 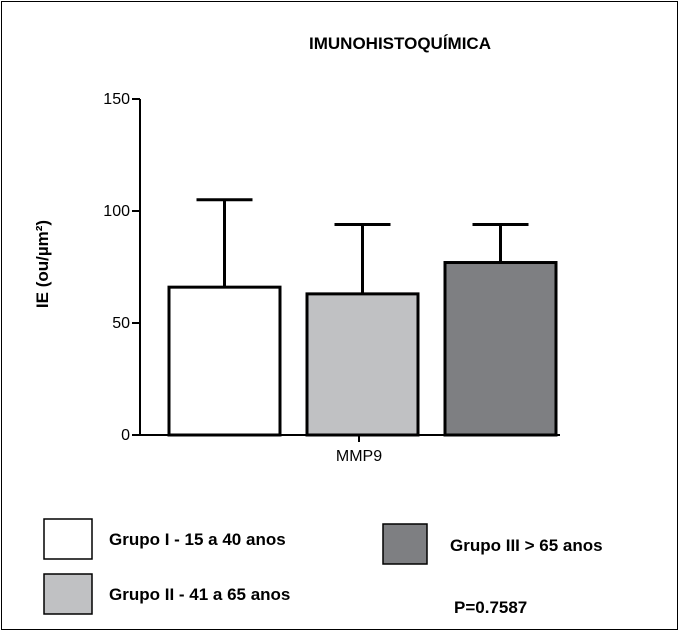 What do you see at coordinates (526, 545) in the screenshot?
I see `legend-label-grupo-iii: Grupo III > 65 anos` at bounding box center [526, 545].